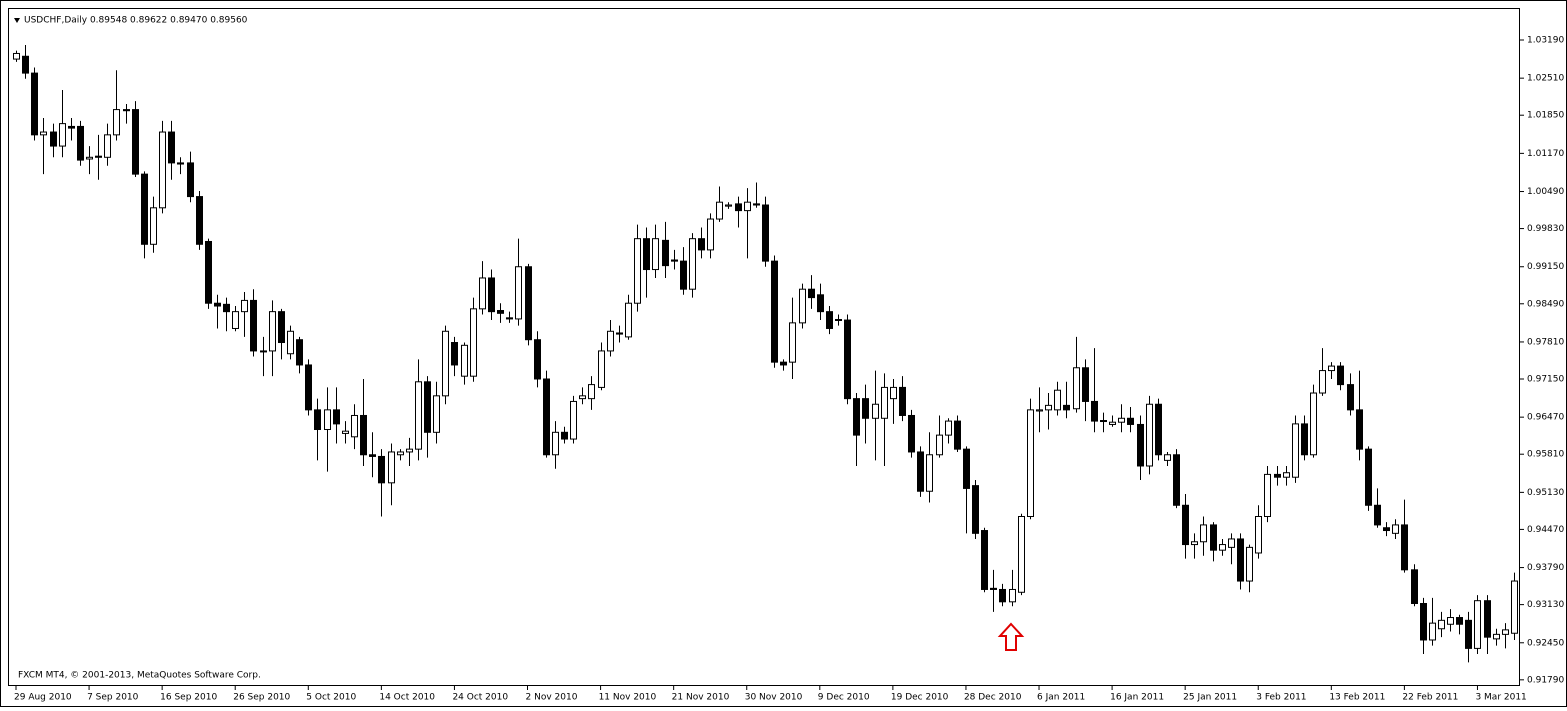 The image size is (1567, 711). What do you see at coordinates (1545, 267) in the screenshot?
I see `y-tick-label: 0.99150` at bounding box center [1545, 267].